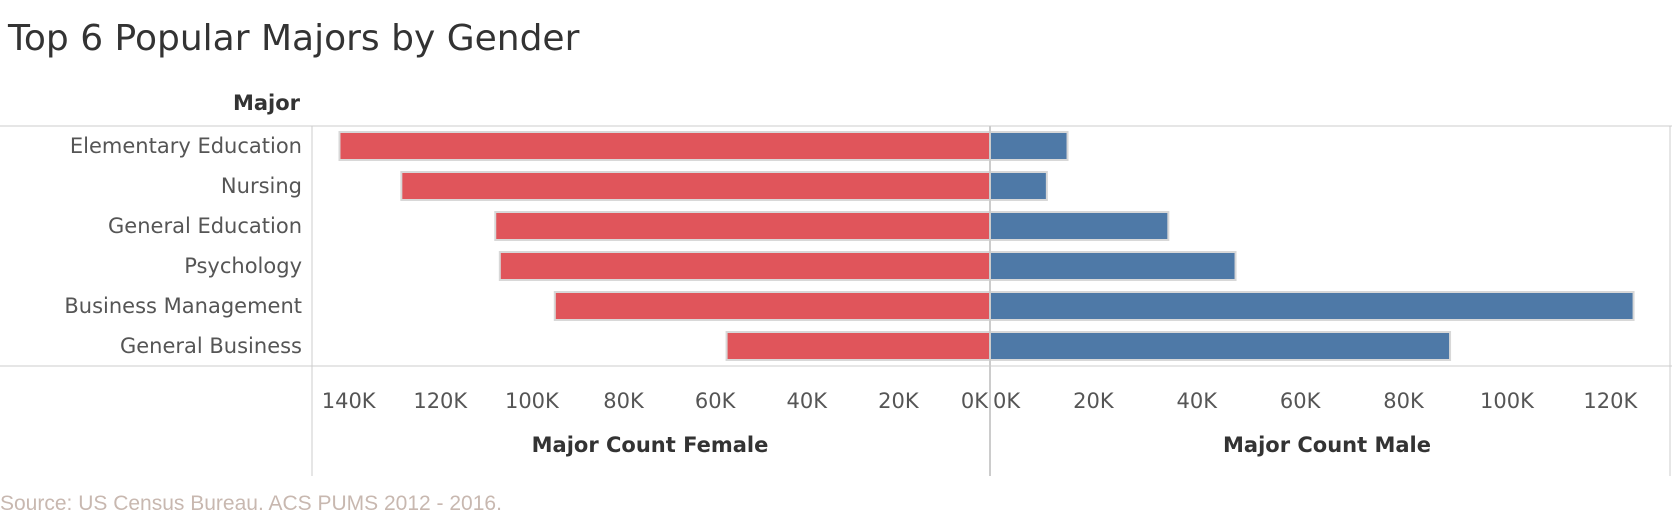  Describe the element at coordinates (1007, 401) in the screenshot. I see `male-tick-label: 0K` at that location.